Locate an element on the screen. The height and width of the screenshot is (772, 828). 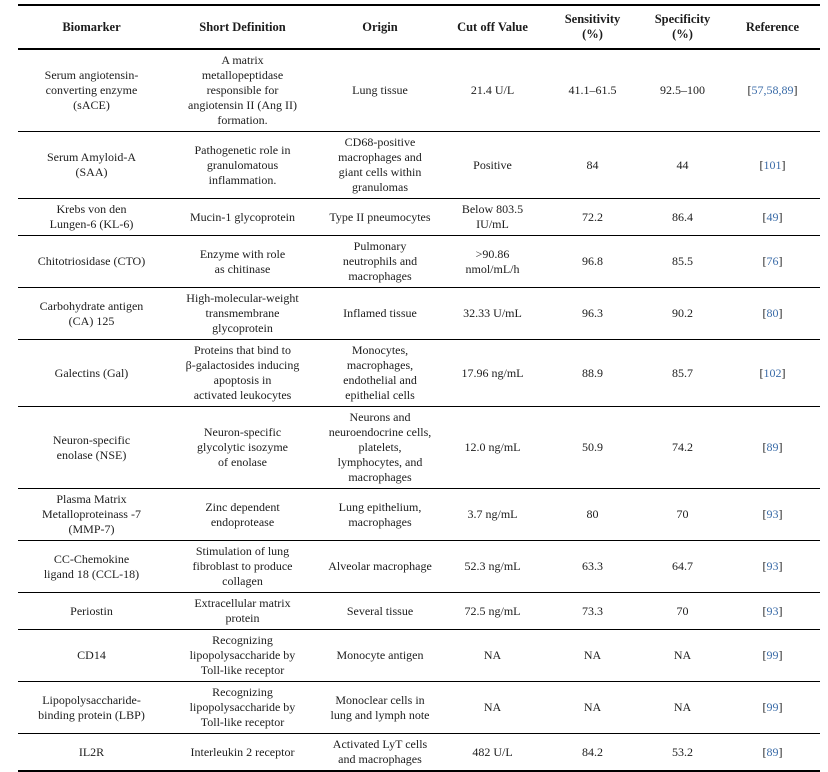
cell-sensitivity: NA is located at coordinates (592, 707).